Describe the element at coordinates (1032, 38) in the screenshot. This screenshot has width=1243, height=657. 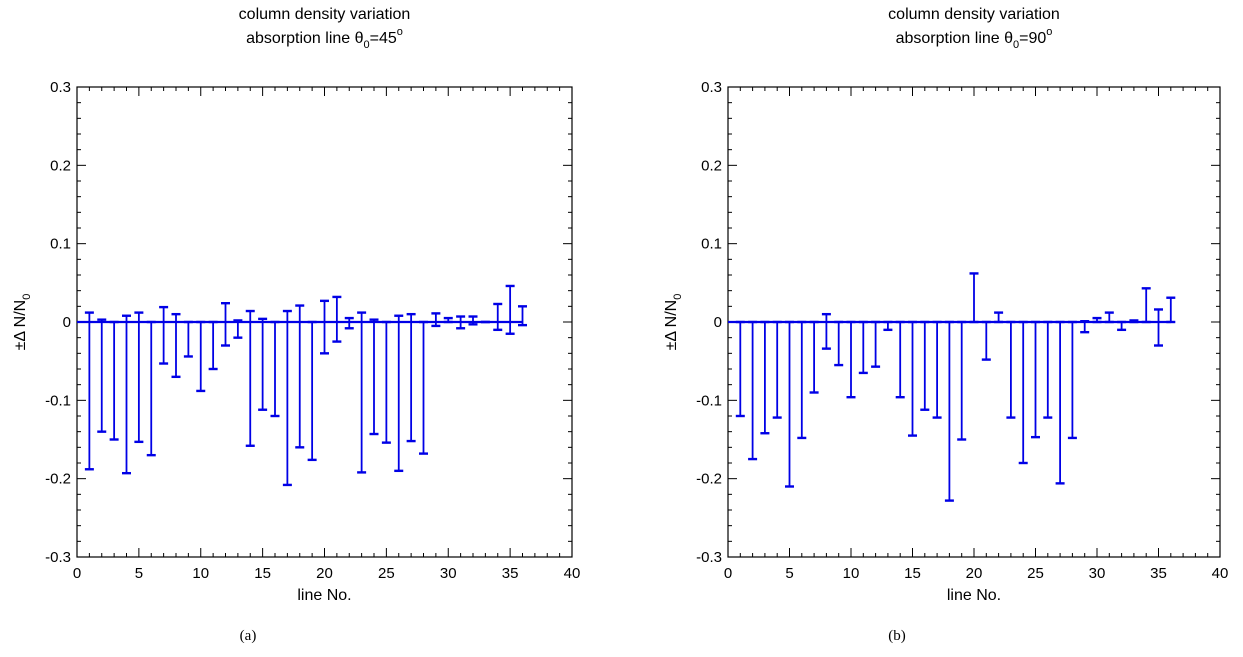
I see `subtitle-value: =90` at that location.